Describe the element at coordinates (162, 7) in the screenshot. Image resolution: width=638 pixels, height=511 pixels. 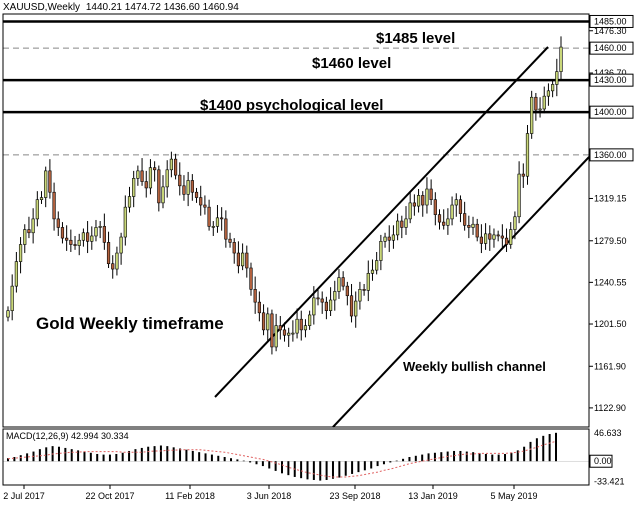
I see `chart-ohlc: 1440.21 1474.72 1436.60 1460.94` at that location.